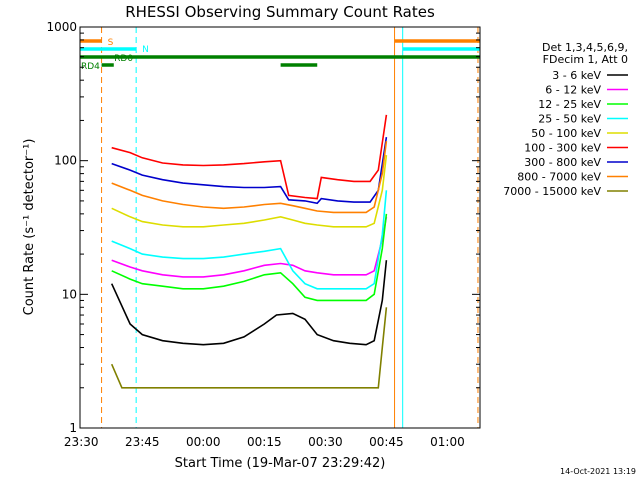  I want to click on x-tick-label: 23:30, so click(81, 442).